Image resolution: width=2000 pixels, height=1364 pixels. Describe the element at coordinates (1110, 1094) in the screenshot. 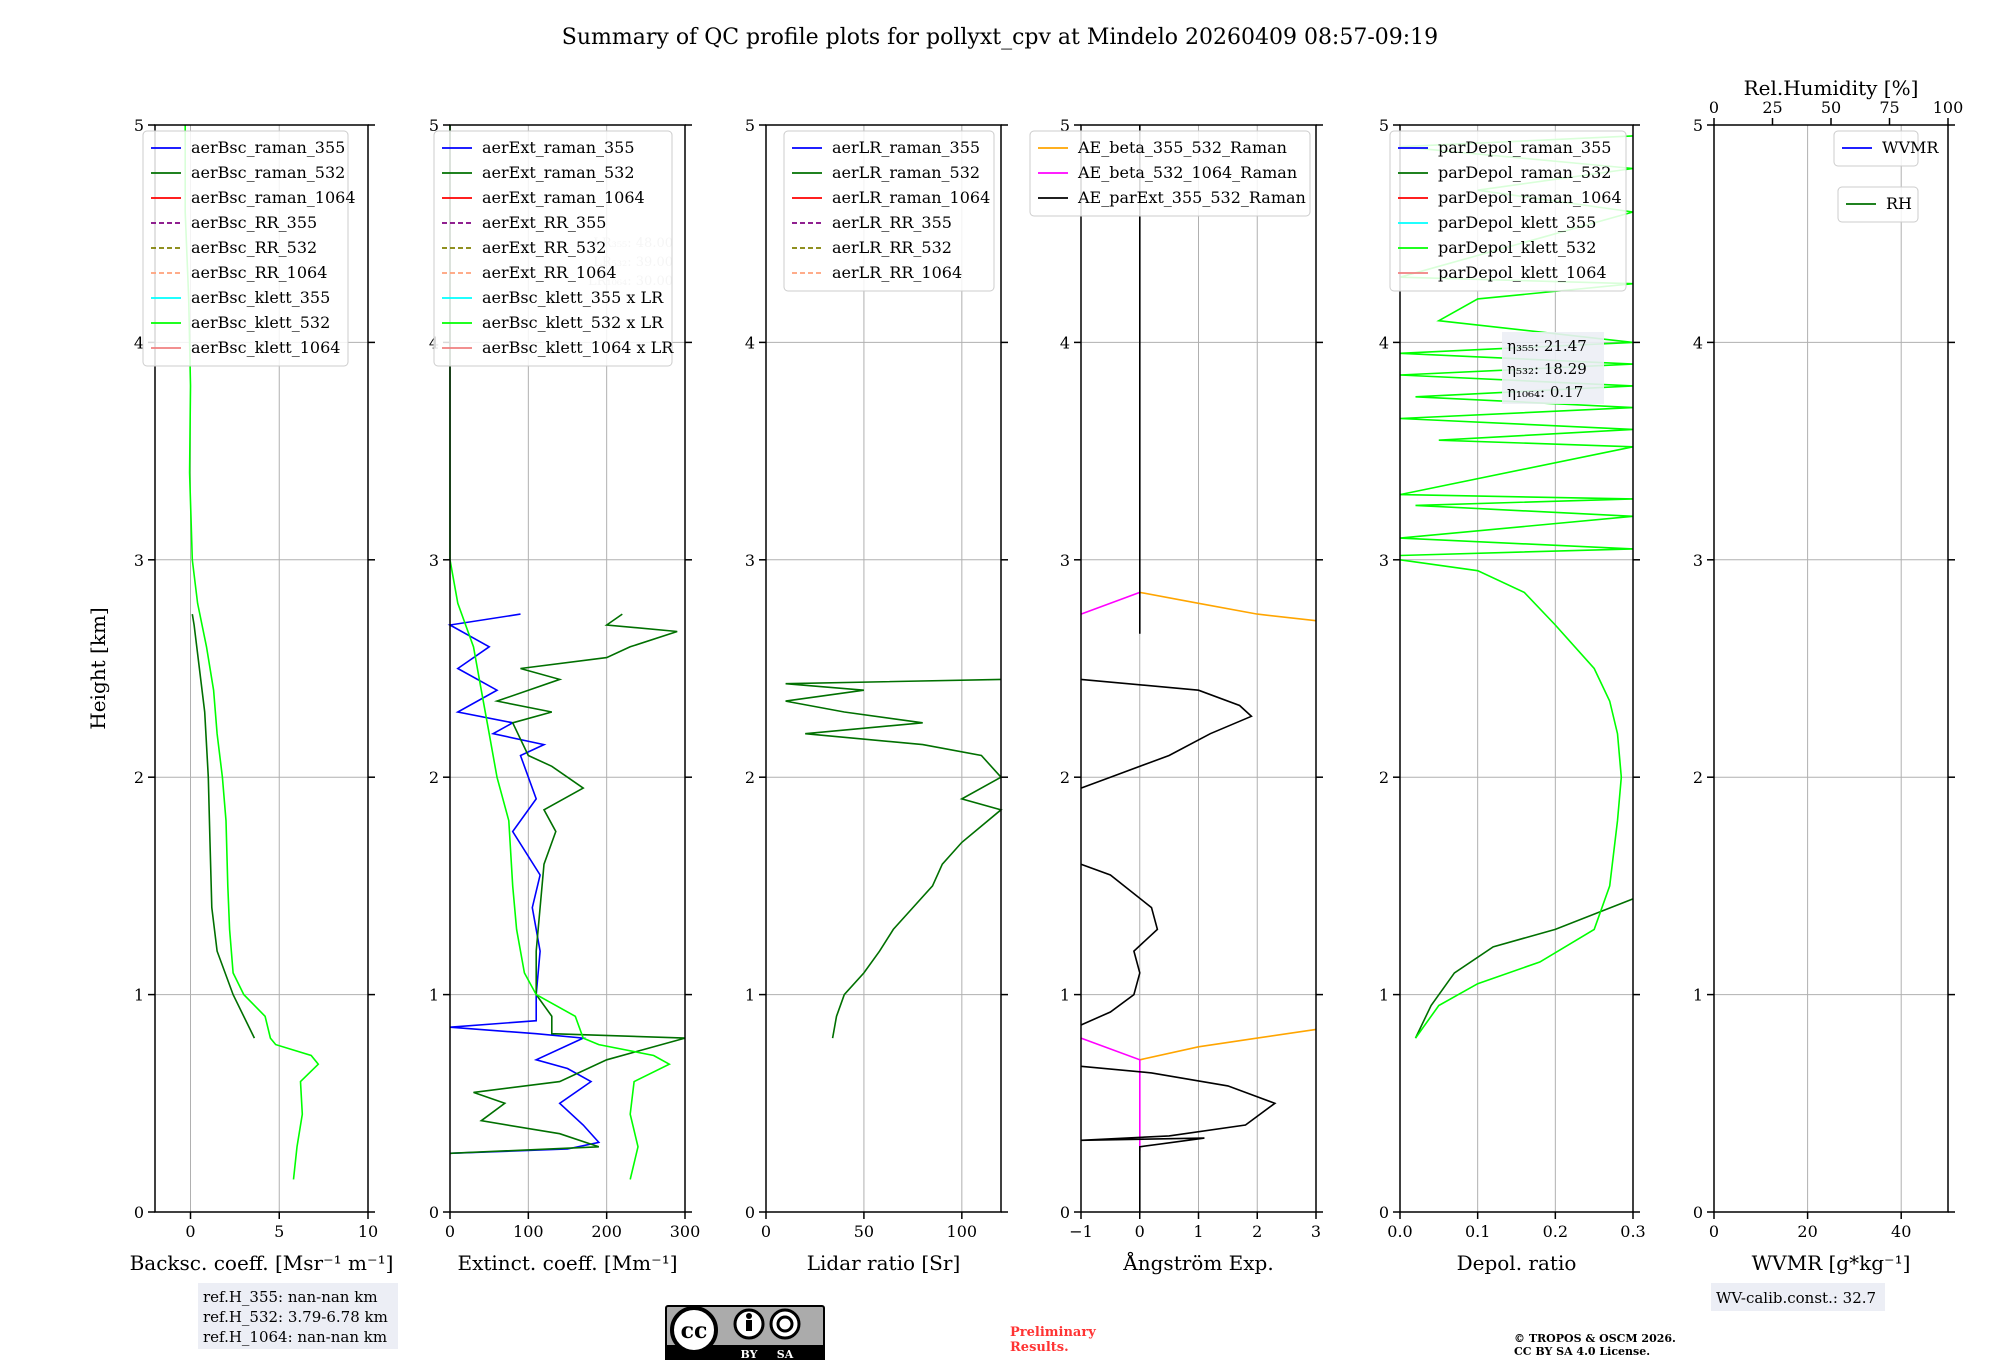

I see `series-ae-beta-532-1064-raman-lower-` at that location.